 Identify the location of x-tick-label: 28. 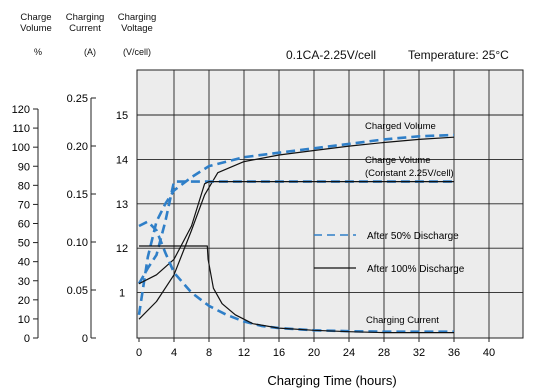
(384, 353).